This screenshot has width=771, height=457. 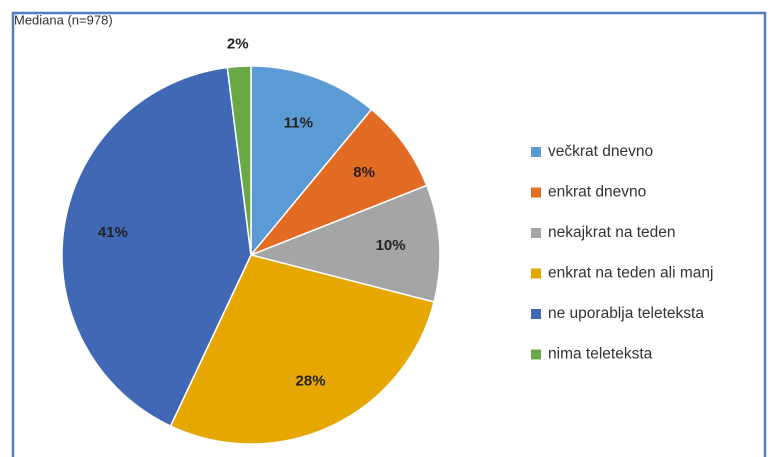 What do you see at coordinates (311, 381) in the screenshot?
I see `data-label: 28%` at bounding box center [311, 381].